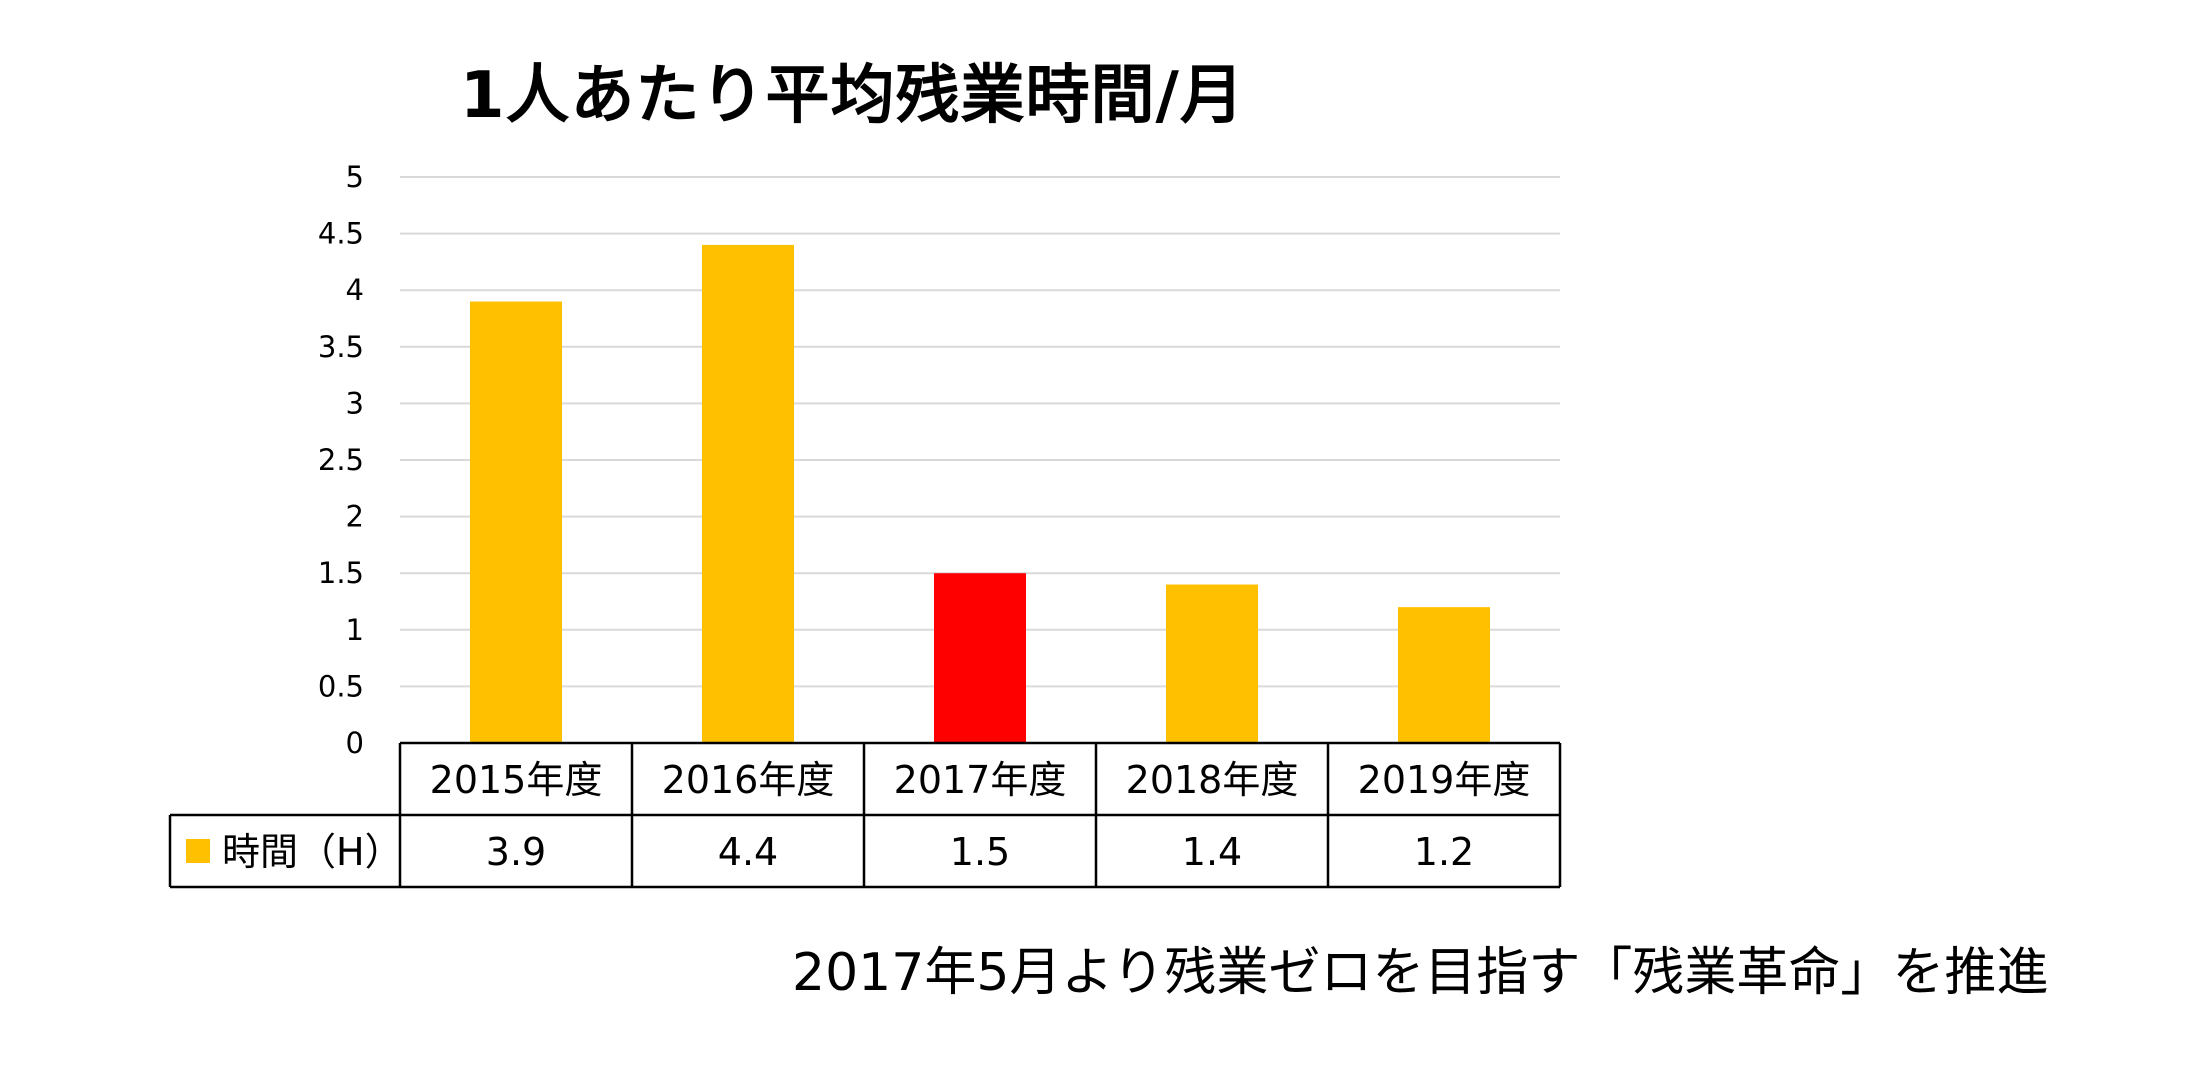 The image size is (2201, 1076). Describe the element at coordinates (852, 96) in the screenshot. I see `chart-title: 1人あたり平均残業時間/月` at that location.